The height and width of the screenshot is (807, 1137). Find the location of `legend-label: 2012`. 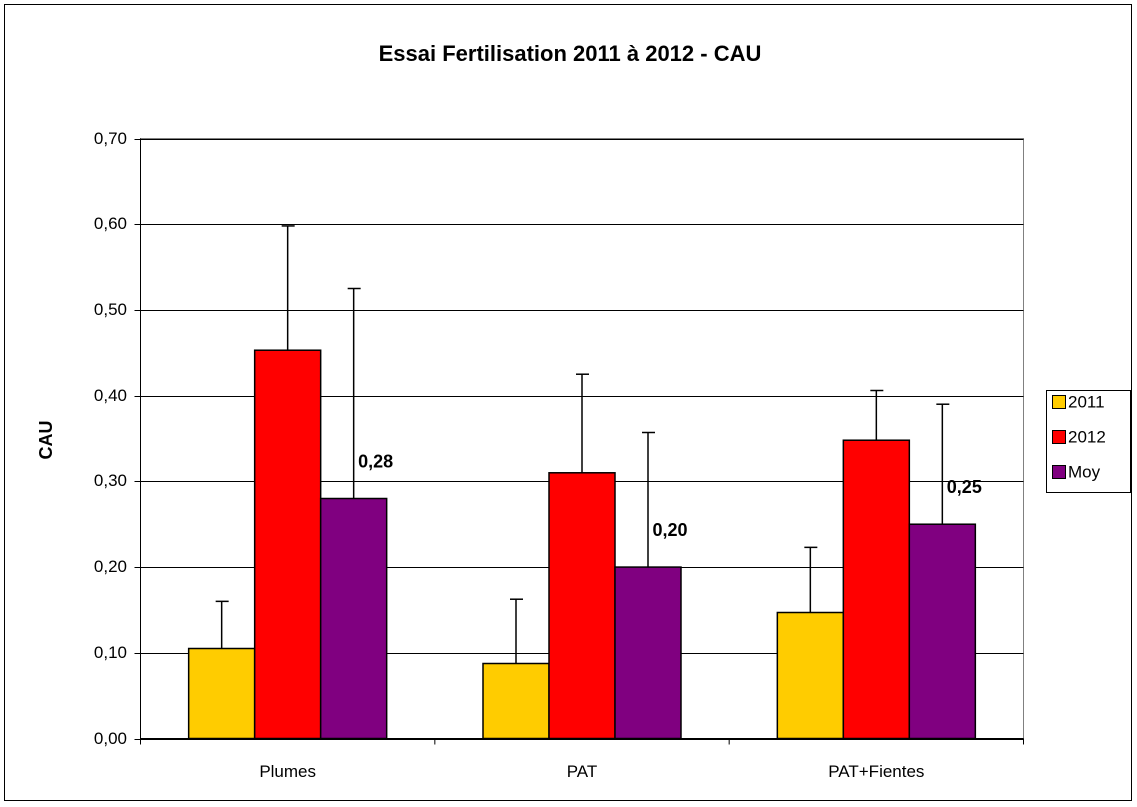

legend-label: 2012 is located at coordinates (1087, 436).